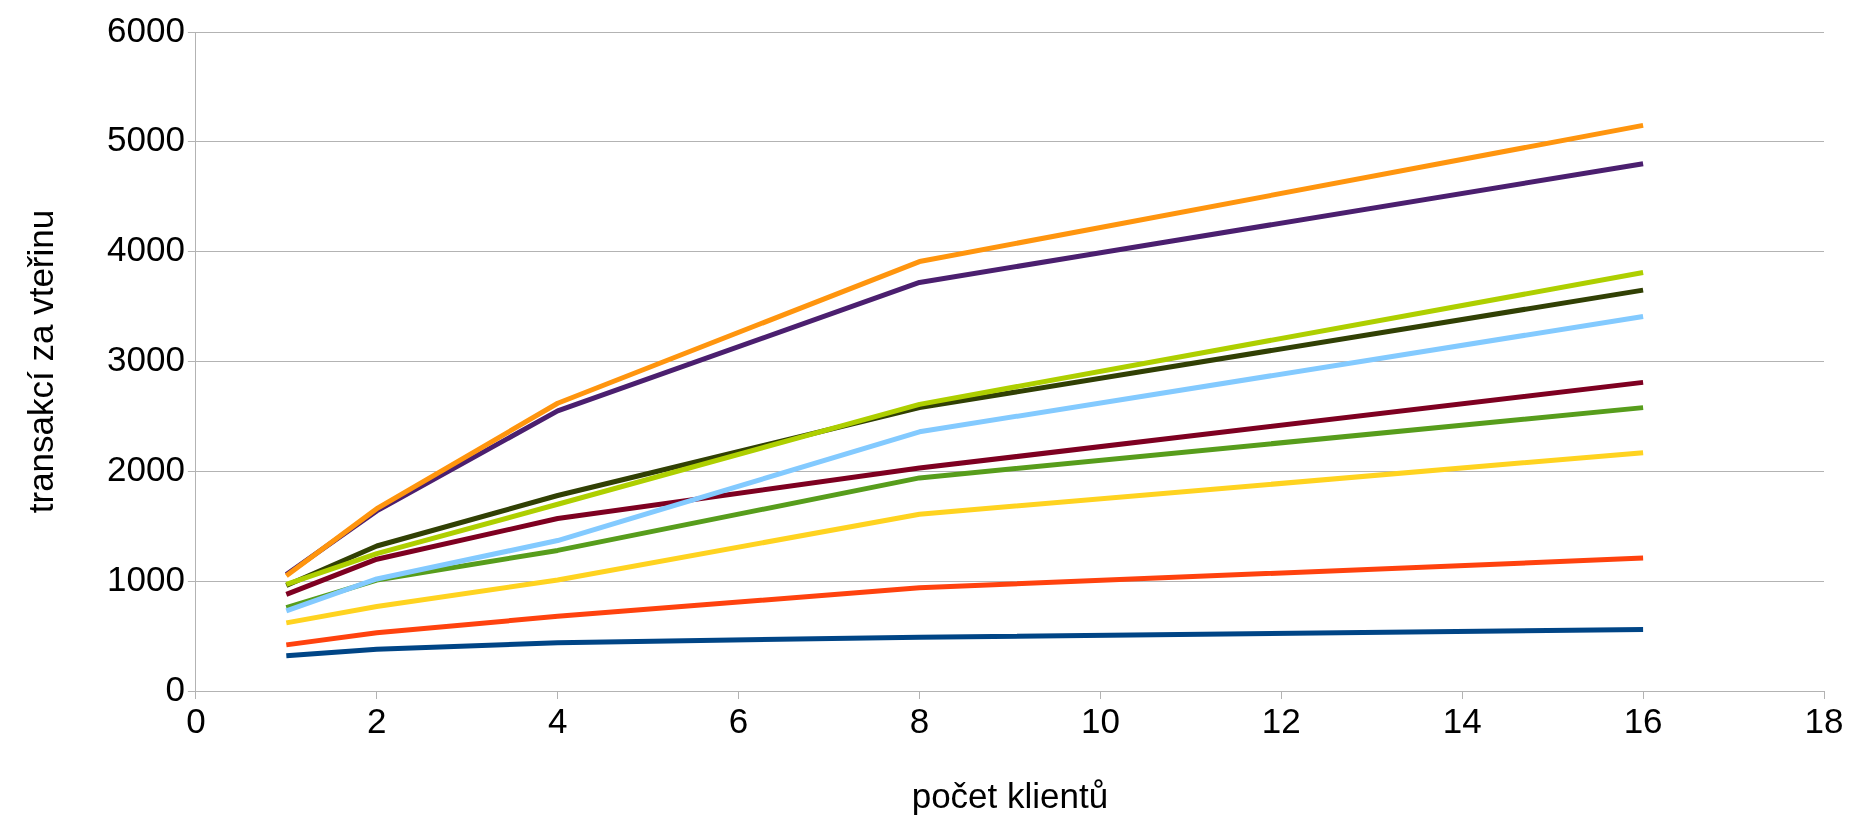 This screenshot has width=1862, height=831. I want to click on x-tick-label: 18, so click(1824, 720).